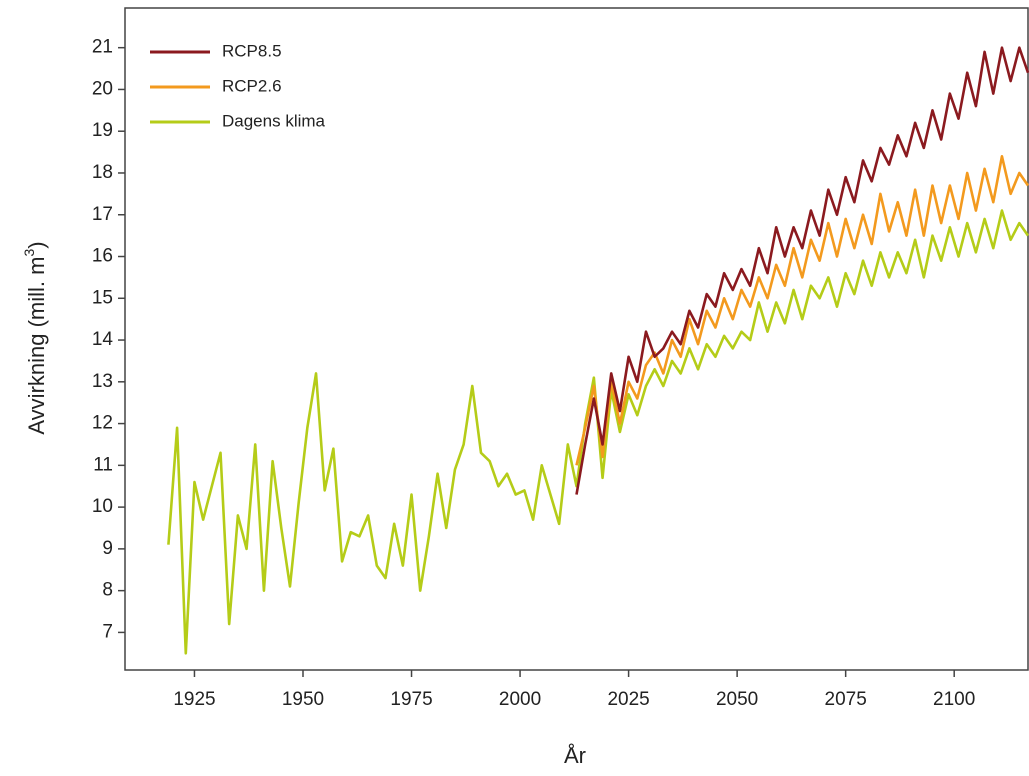  I want to click on y-tick-label: 10, so click(102, 506).